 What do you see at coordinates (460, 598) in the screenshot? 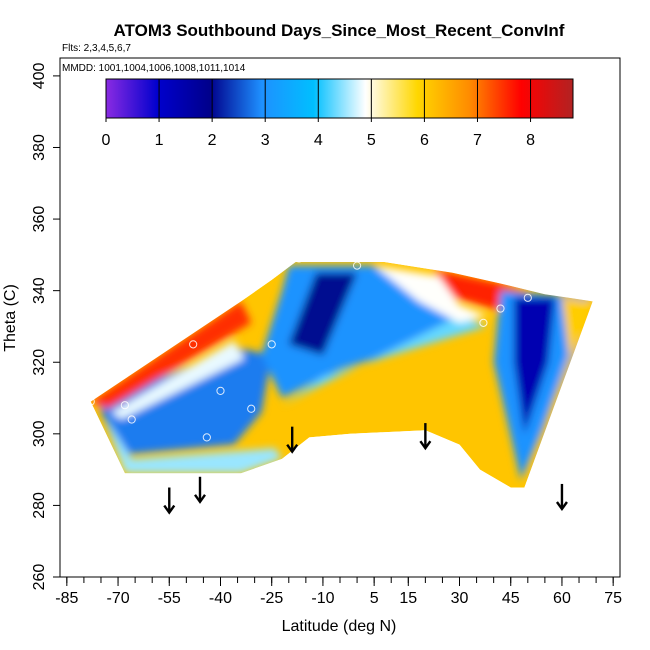
I see `x-tick-label: 30` at bounding box center [460, 598].